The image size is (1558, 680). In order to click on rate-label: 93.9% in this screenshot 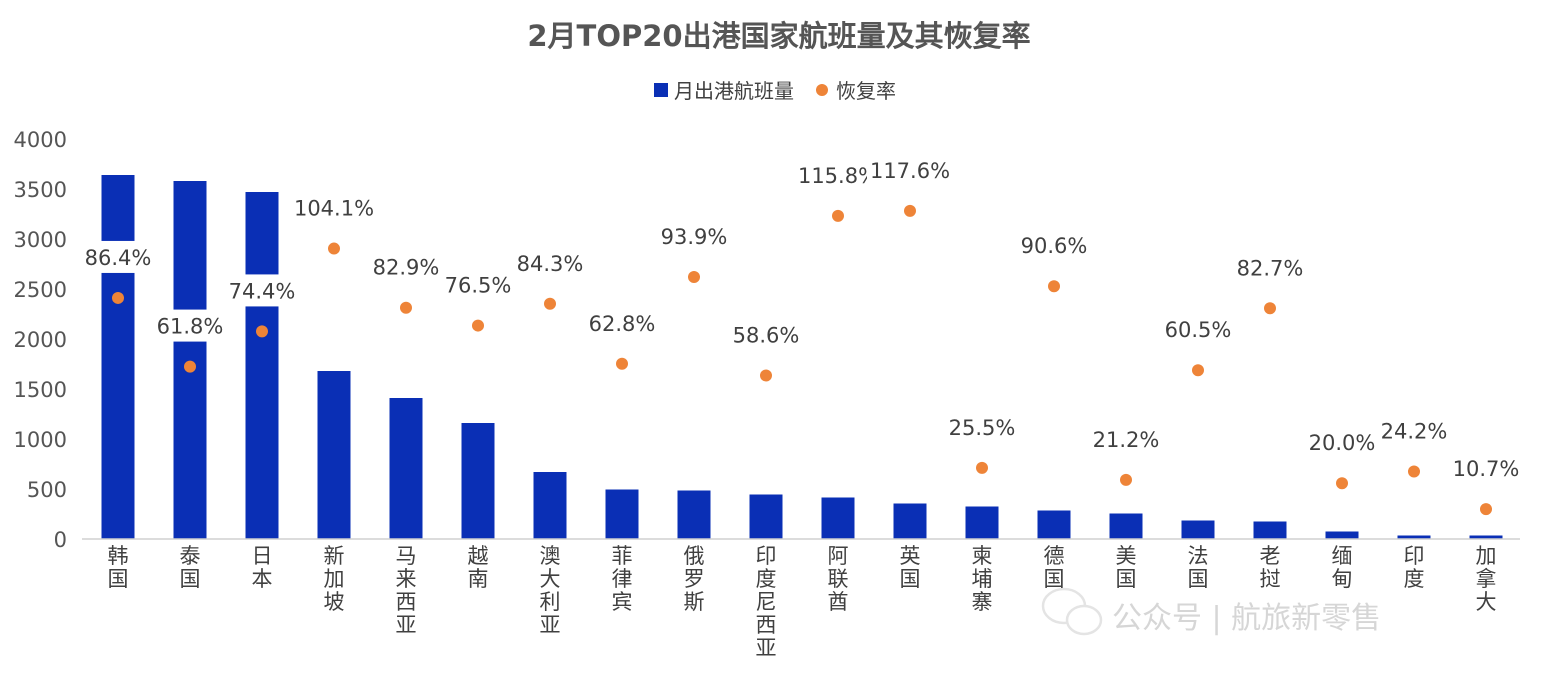, I will do `click(694, 237)`.